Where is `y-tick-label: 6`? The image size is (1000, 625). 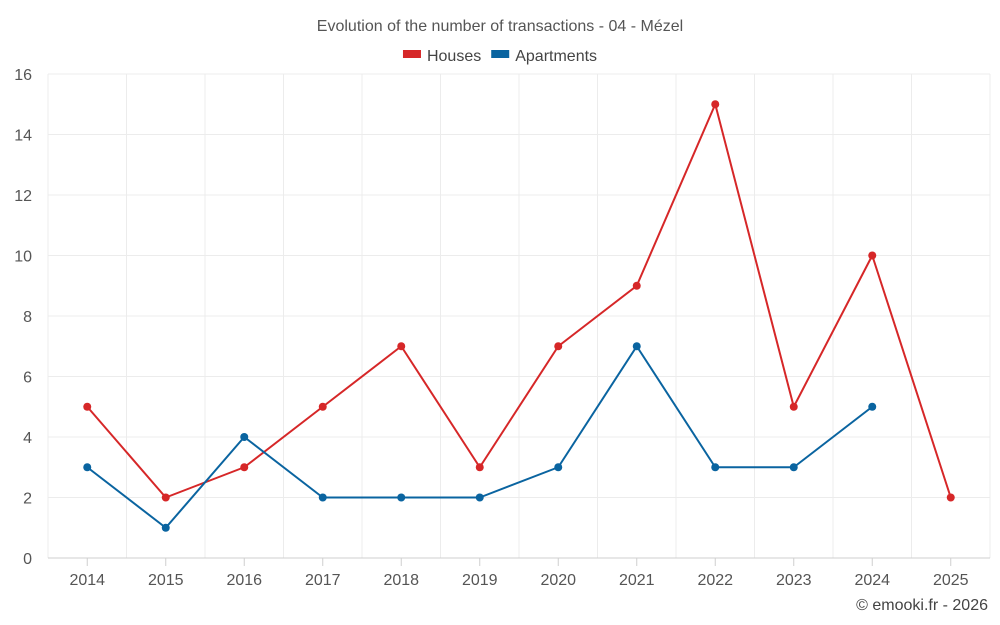
y-tick-label: 6 is located at coordinates (27, 378).